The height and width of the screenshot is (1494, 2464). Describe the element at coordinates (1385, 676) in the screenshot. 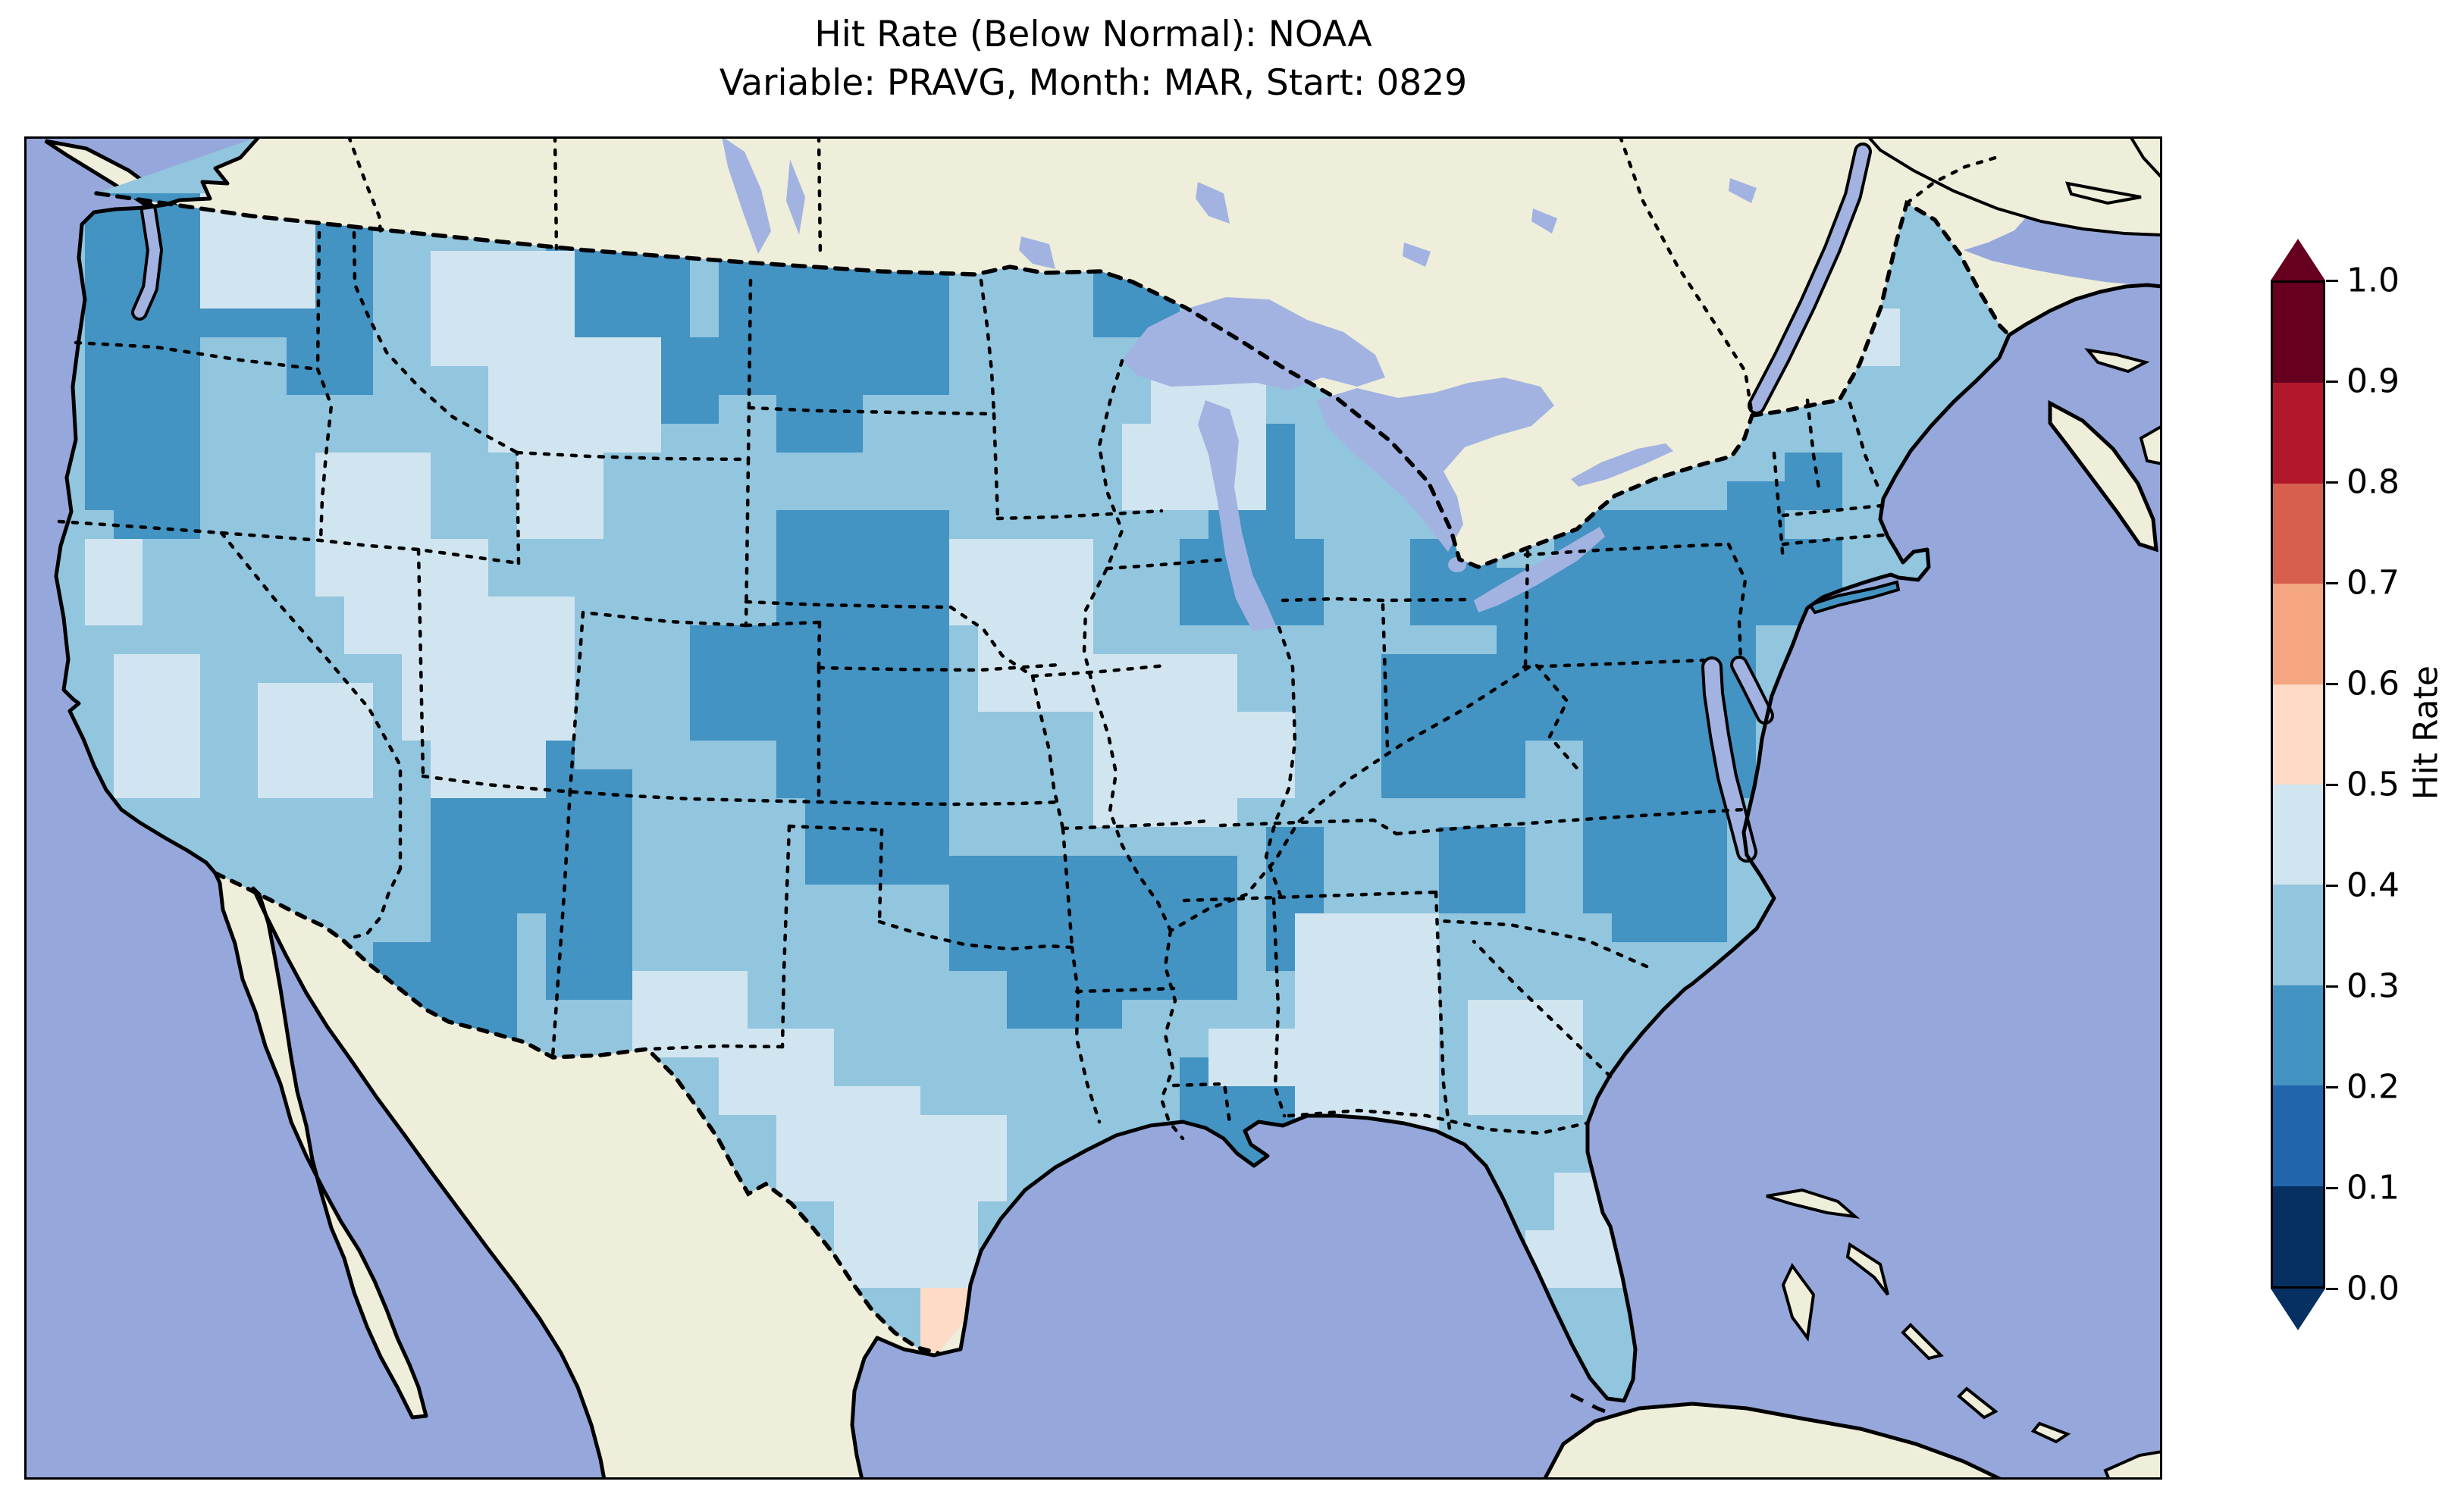

I see `border-in-oh` at that location.